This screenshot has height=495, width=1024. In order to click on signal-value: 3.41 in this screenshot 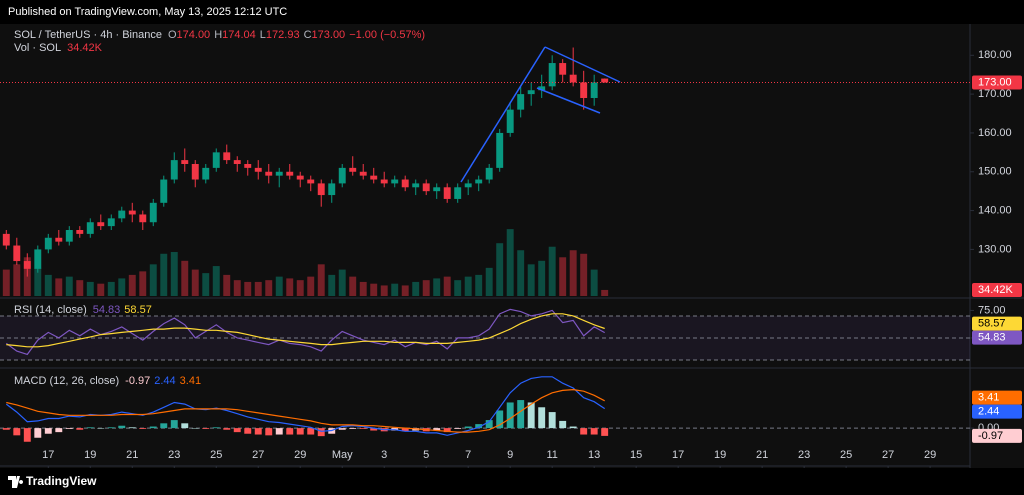, I will do `click(190, 381)`.